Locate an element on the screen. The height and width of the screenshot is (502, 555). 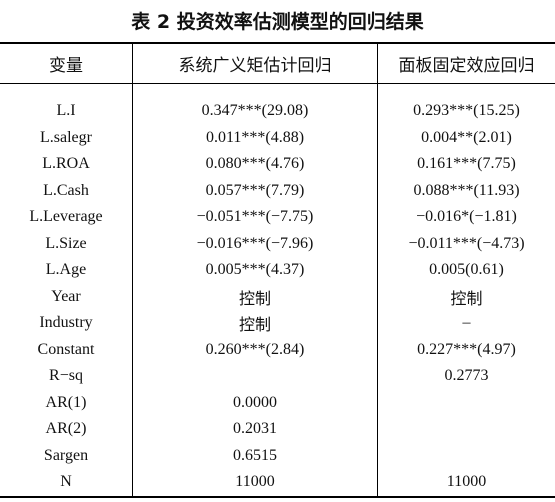
cell: 0.260***(2.84) is located at coordinates (255, 349).